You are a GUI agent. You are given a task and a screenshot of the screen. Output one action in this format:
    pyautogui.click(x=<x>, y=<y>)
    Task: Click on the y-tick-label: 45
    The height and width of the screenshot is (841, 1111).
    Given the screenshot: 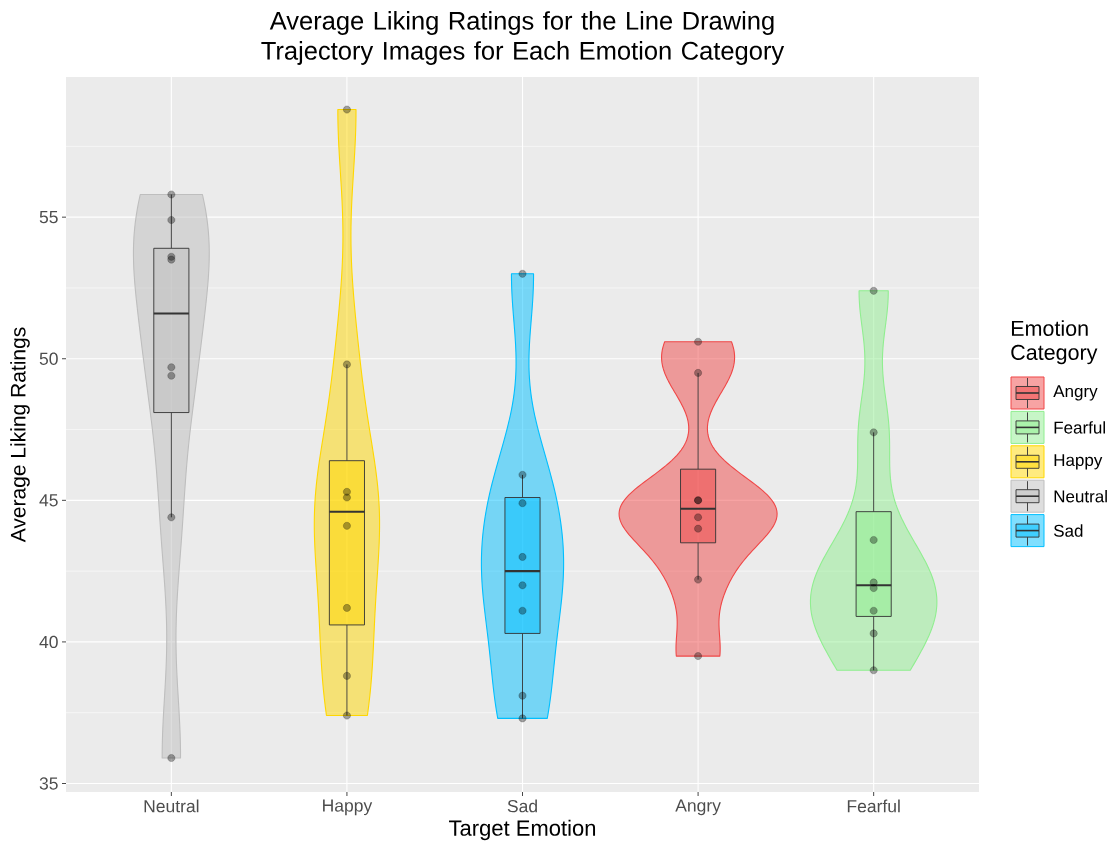 What is the action you would take?
    pyautogui.click(x=48, y=500)
    